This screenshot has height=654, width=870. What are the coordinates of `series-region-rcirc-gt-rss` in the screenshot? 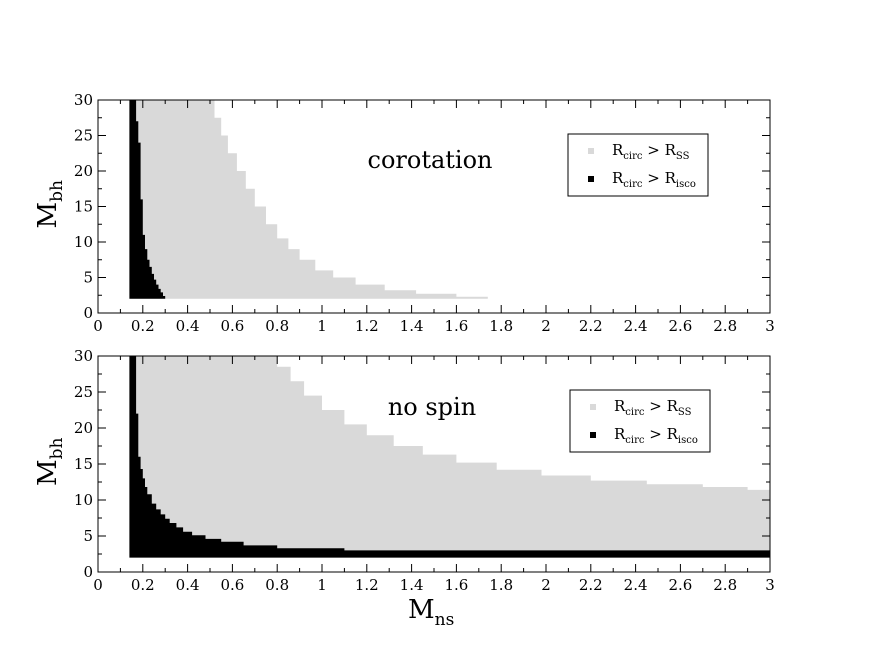 It's located at (308, 199).